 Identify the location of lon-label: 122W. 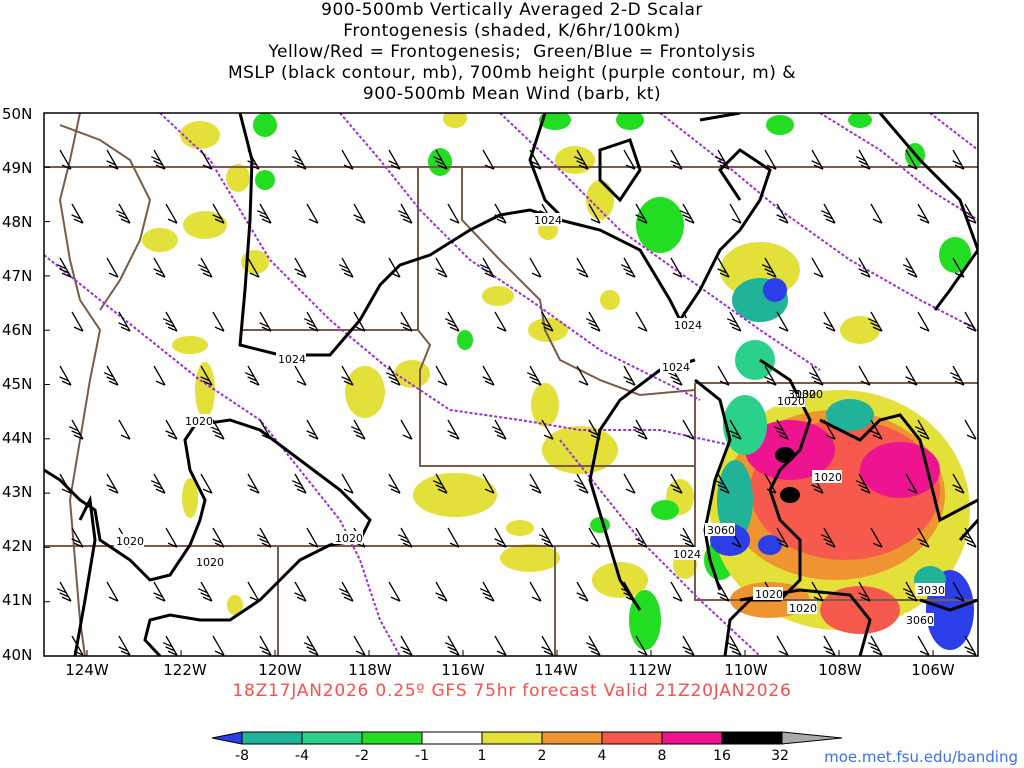
(185, 670).